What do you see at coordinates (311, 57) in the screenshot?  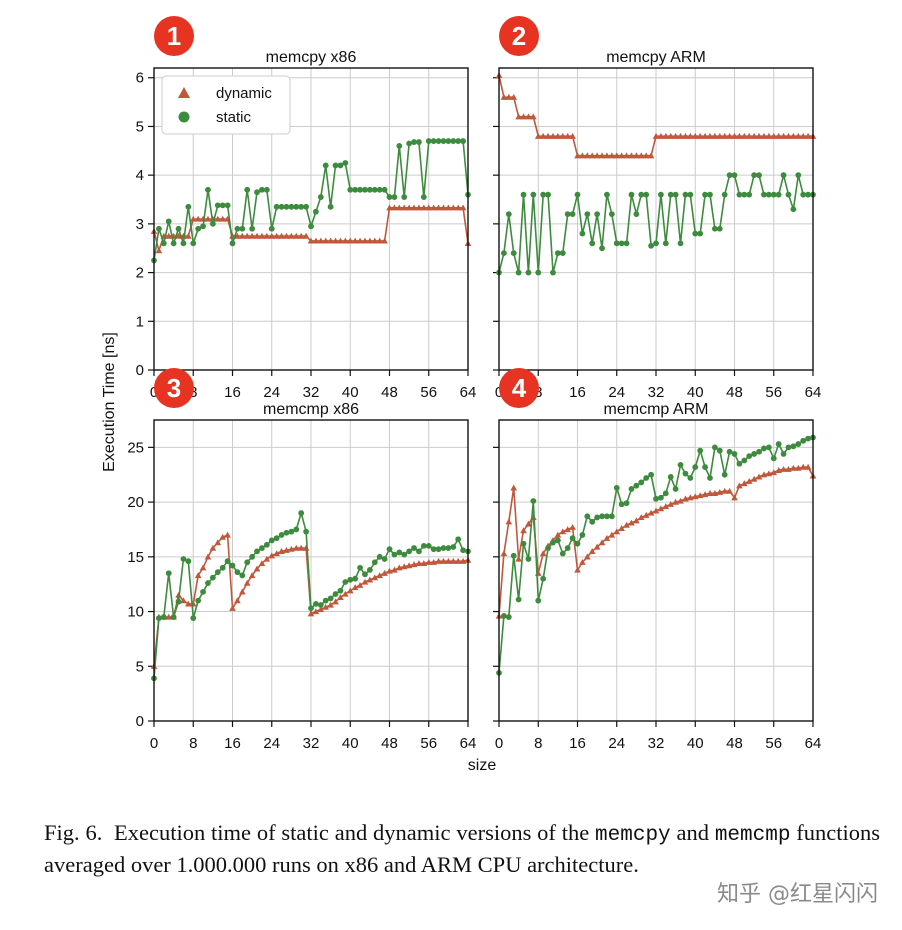 I see `panel-title: memcpy x86` at bounding box center [311, 57].